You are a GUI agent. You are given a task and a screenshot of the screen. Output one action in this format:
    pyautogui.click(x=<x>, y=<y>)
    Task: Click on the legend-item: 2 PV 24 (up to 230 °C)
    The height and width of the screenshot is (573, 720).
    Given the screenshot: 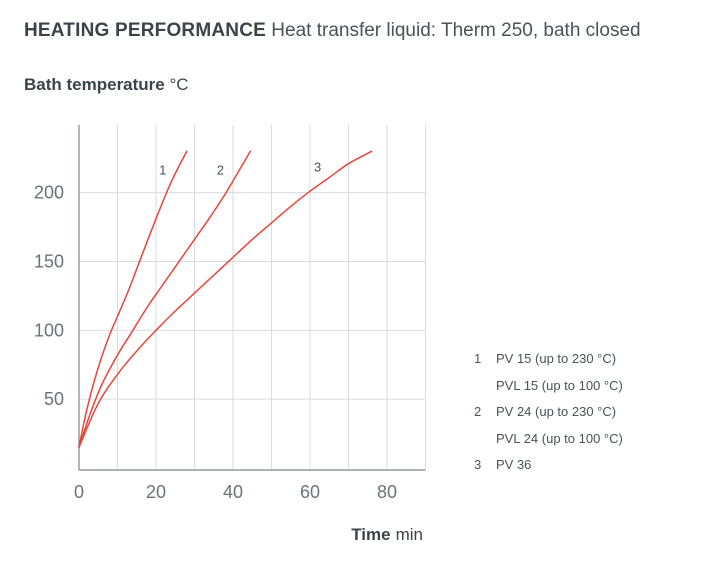 What is the action you would take?
    pyautogui.click(x=548, y=414)
    